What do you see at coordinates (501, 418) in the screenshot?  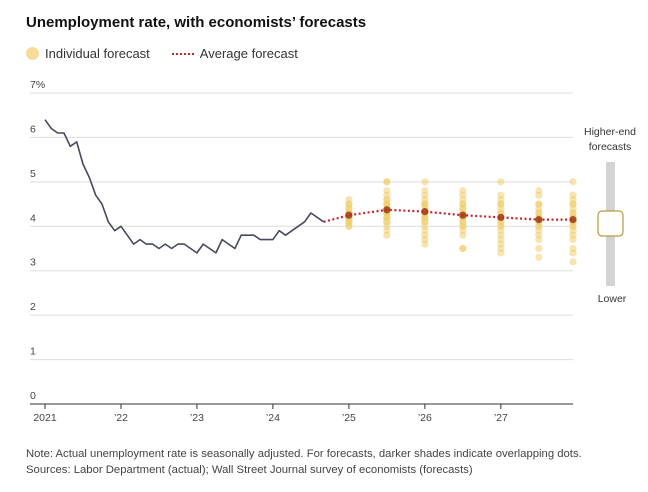 I see `x-tick-label: ’27` at bounding box center [501, 418].